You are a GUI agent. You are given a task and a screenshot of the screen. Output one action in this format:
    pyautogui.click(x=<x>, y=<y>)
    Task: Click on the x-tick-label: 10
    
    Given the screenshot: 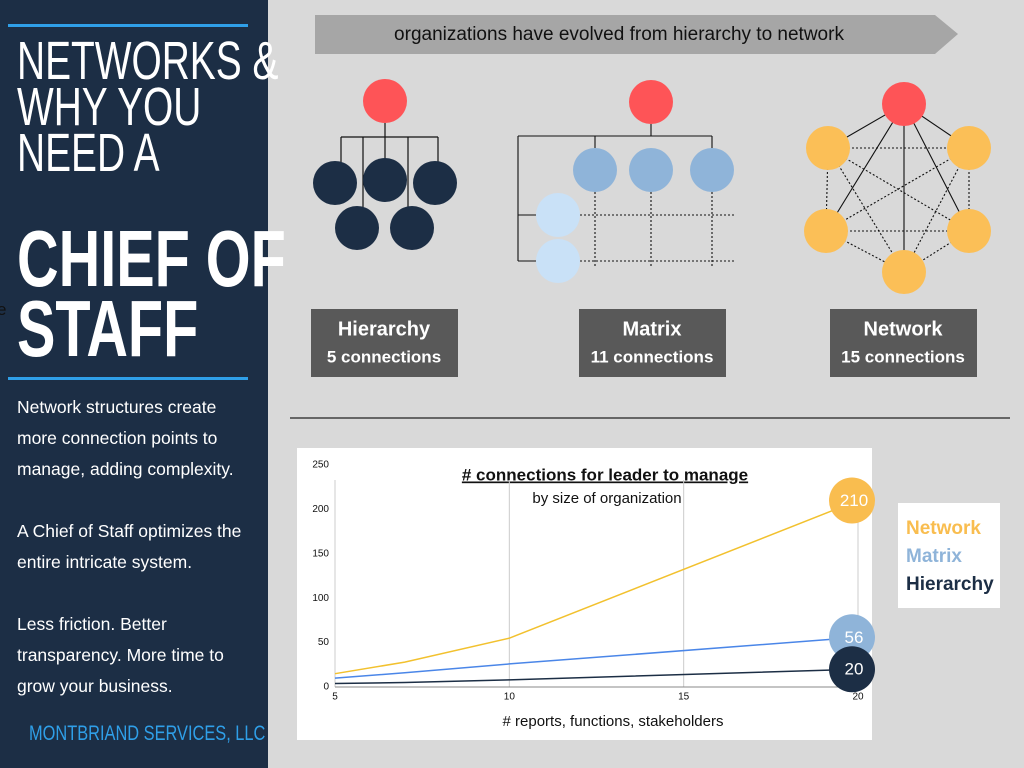 What is the action you would take?
    pyautogui.click(x=510, y=697)
    